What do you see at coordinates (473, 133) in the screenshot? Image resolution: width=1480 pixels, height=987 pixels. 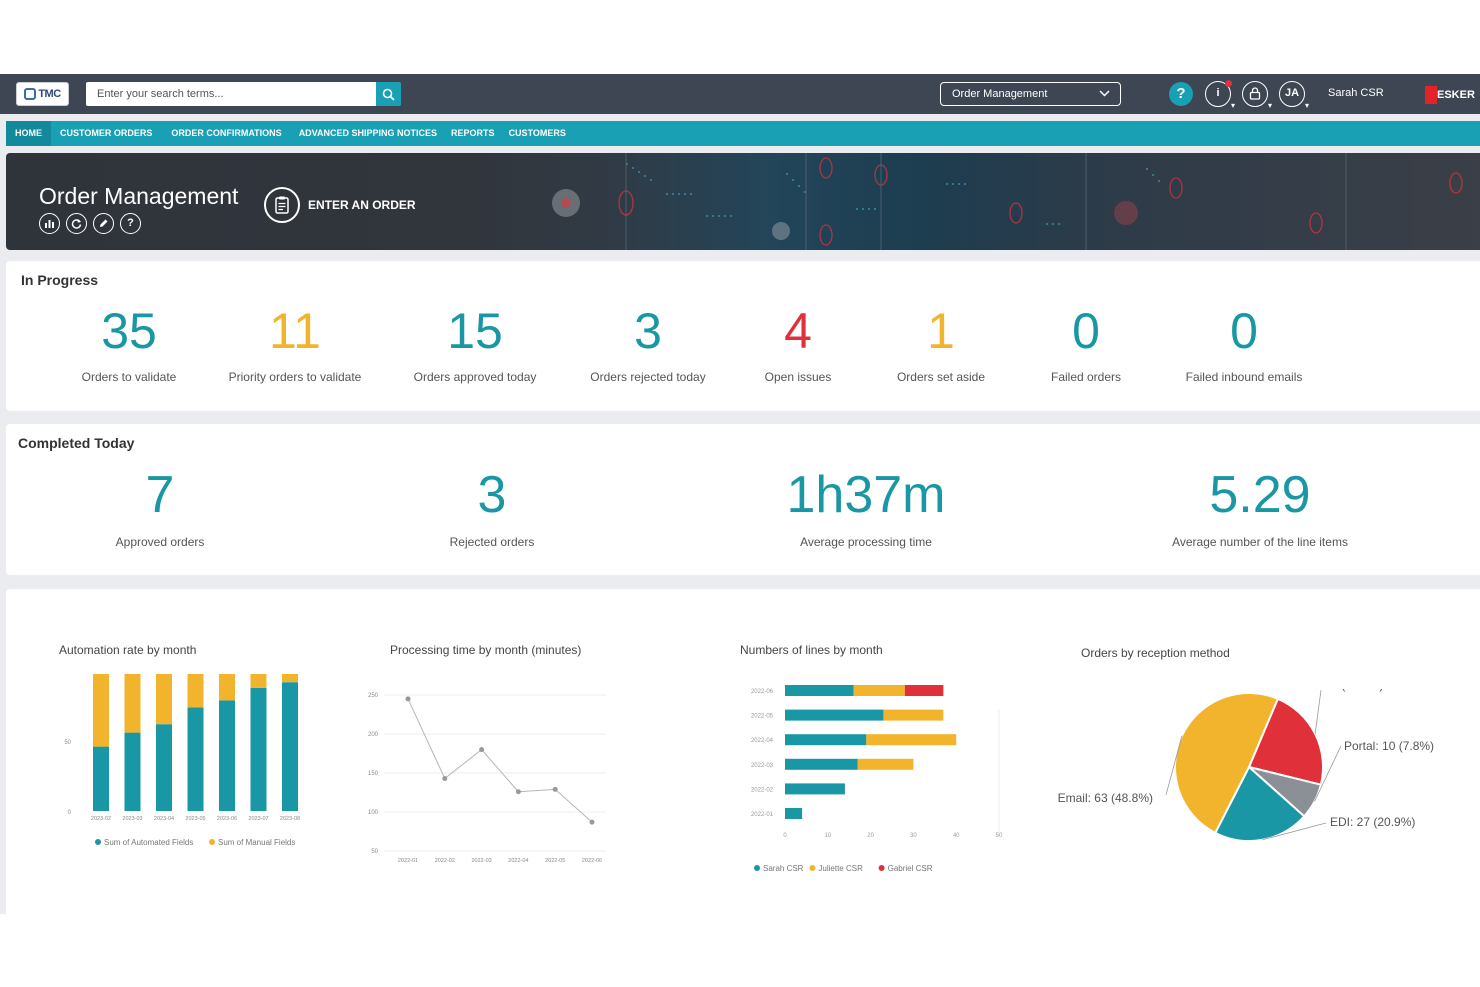 I see `nav-reports: REPORTS` at bounding box center [473, 133].